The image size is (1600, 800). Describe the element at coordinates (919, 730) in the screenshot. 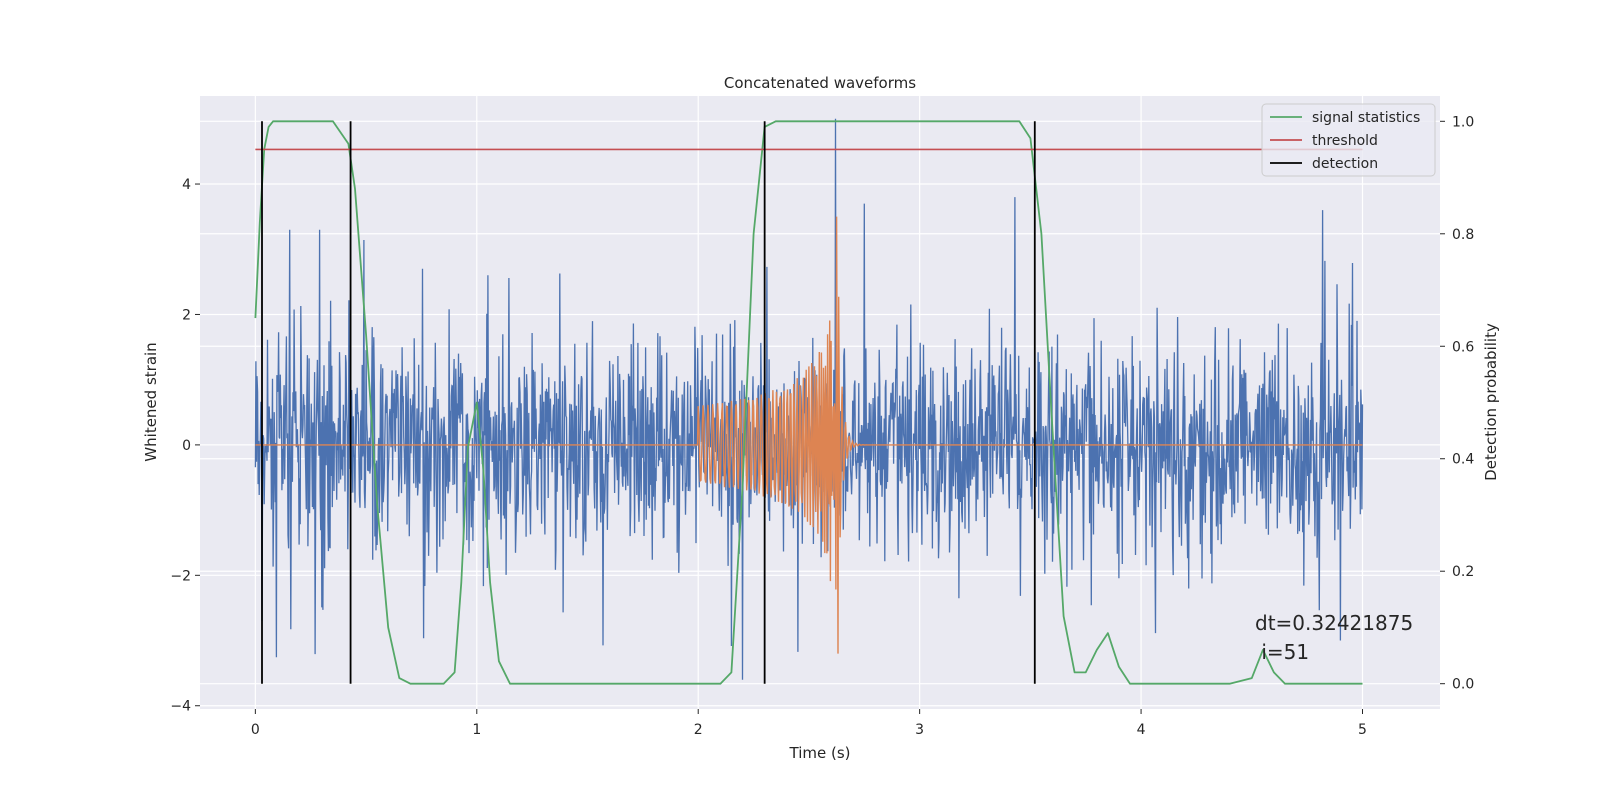

I see `x-tick-label: 3` at that location.